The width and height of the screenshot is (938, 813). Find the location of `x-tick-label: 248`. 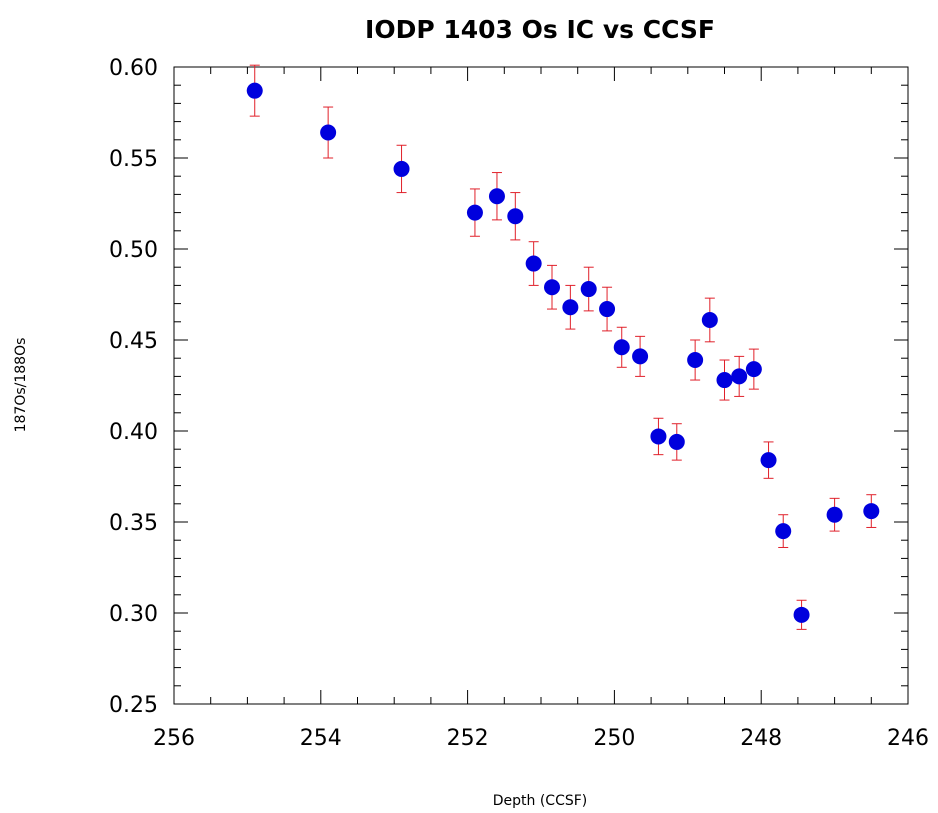

x-tick-label: 248 is located at coordinates (761, 738).